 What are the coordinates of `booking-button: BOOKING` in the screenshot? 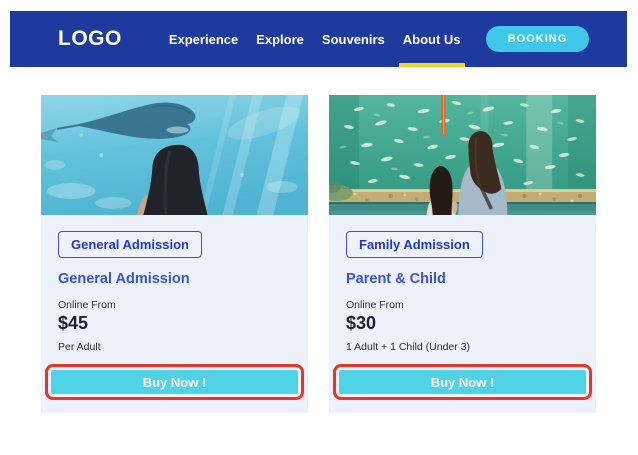 It's located at (537, 39).